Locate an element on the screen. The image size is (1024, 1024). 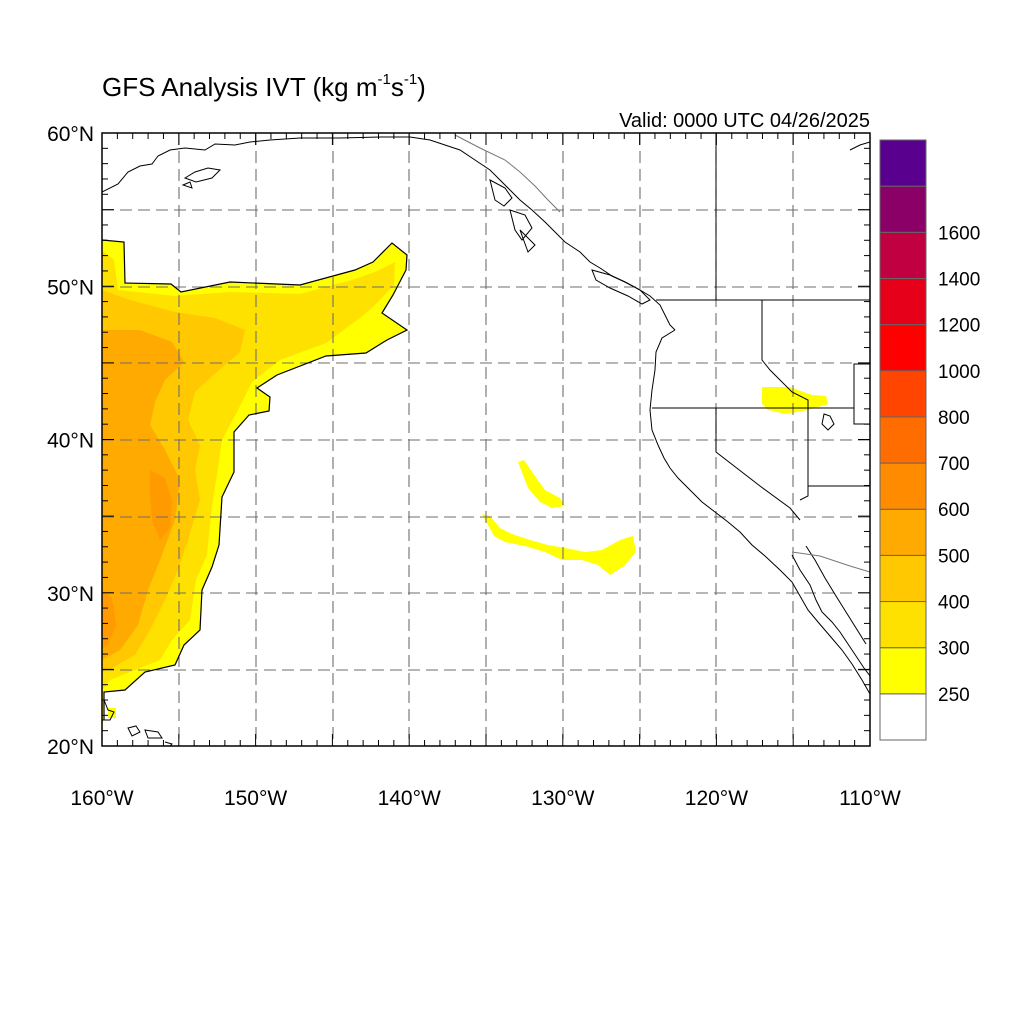
lat-label: 50°N is located at coordinates (70, 287).